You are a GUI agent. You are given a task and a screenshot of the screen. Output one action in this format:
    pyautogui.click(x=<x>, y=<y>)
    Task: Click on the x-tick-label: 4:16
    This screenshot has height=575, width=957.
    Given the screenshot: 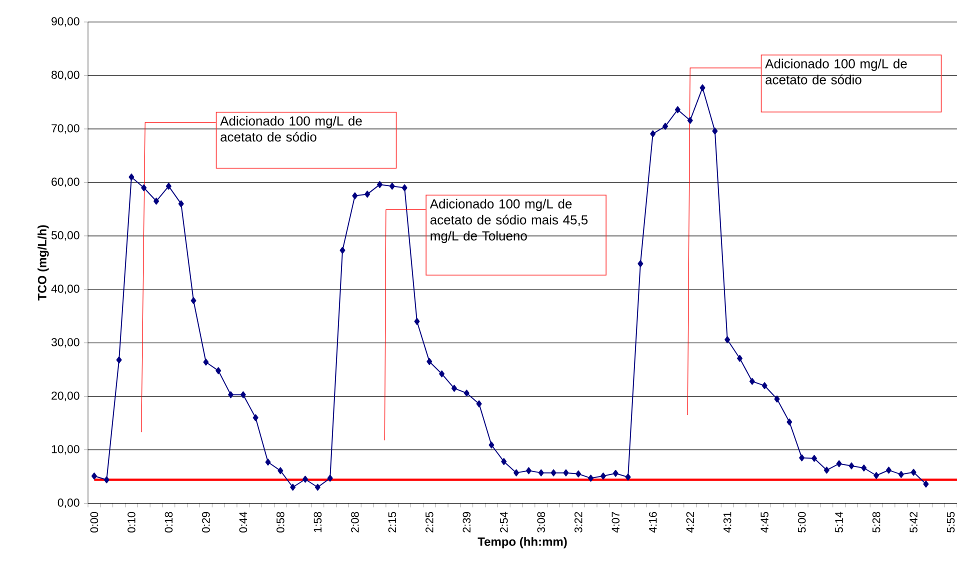 What is the action you would take?
    pyautogui.click(x=652, y=522)
    